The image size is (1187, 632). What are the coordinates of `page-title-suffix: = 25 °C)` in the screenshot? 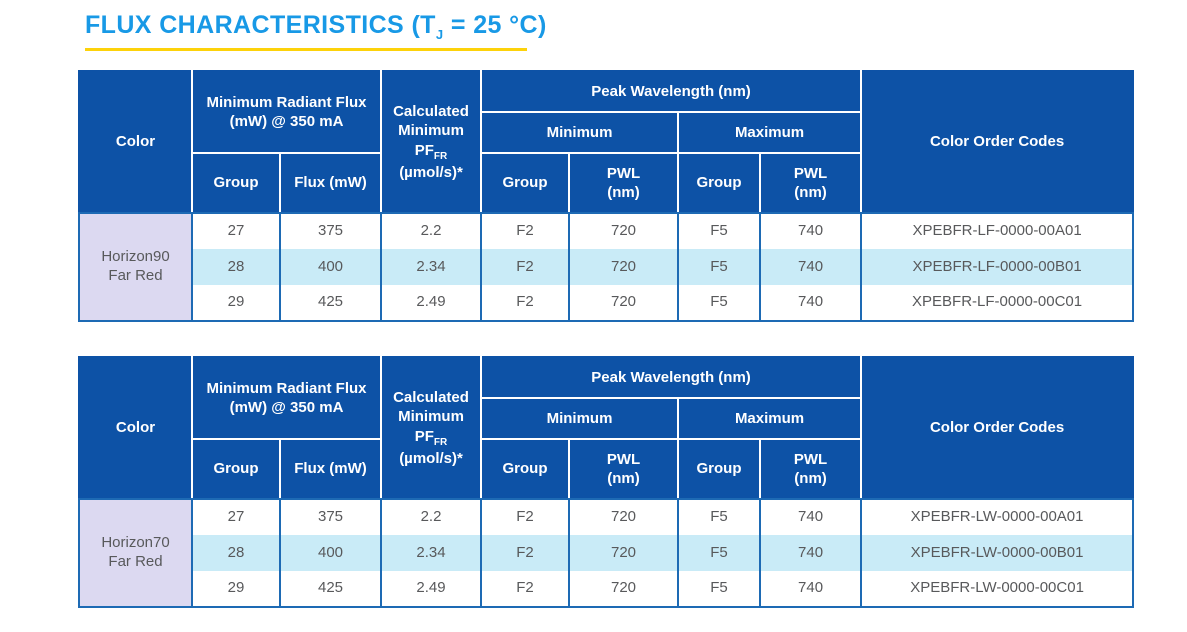 It's located at (495, 25).